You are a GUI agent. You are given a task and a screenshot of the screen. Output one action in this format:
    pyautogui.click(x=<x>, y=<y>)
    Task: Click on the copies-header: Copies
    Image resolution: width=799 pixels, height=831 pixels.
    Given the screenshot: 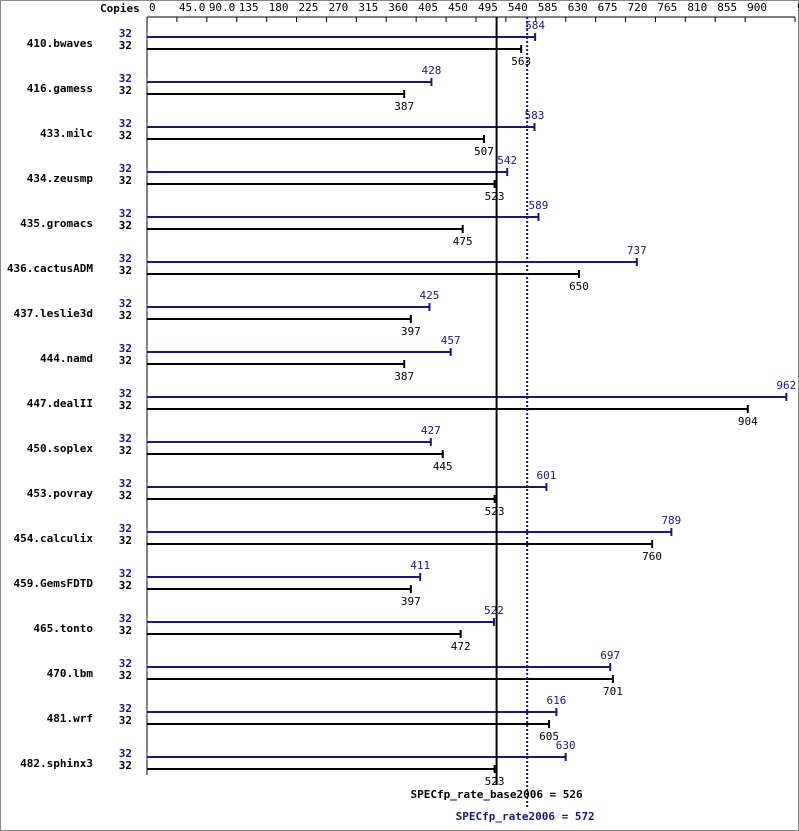 What is the action you would take?
    pyautogui.click(x=120, y=8)
    